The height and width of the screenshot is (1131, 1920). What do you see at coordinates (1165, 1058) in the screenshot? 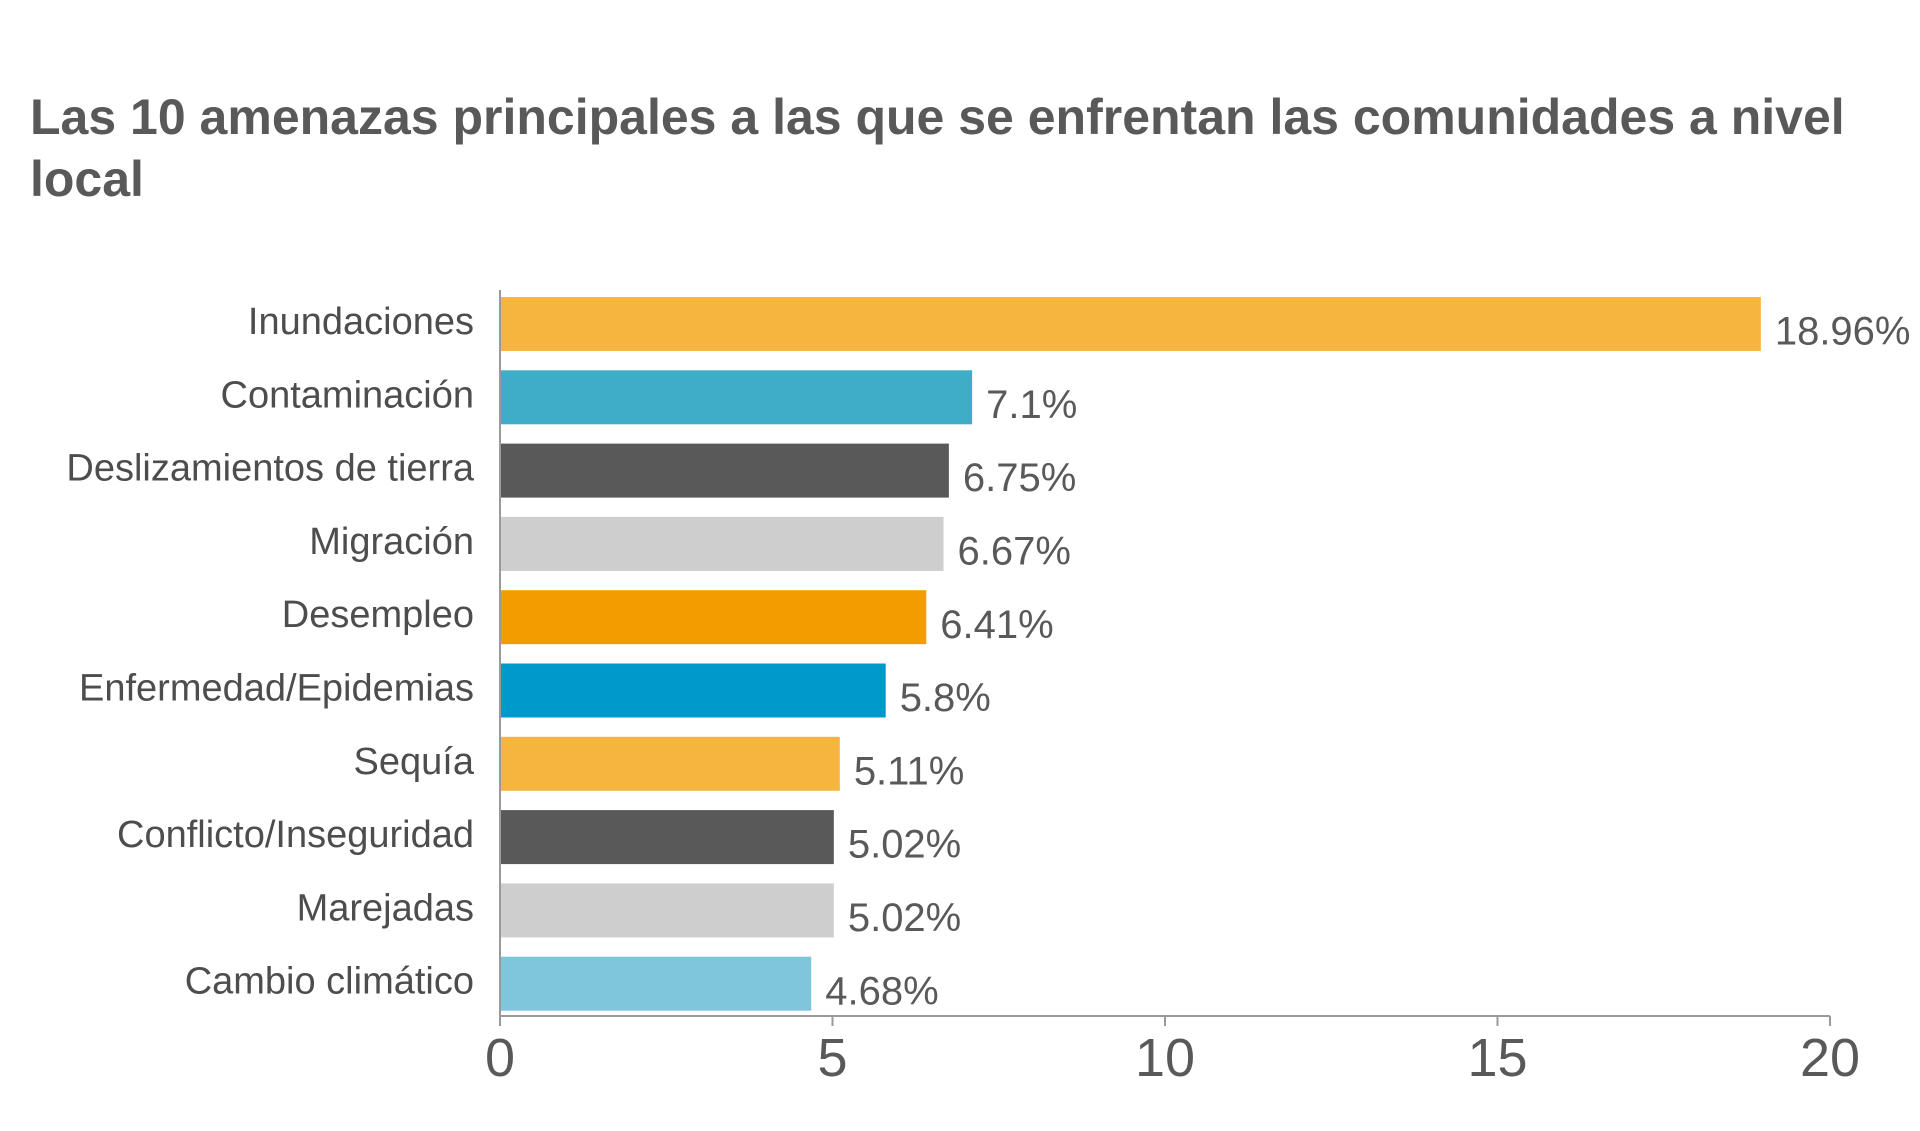
I see `x-tick-label: 10` at bounding box center [1165, 1058].